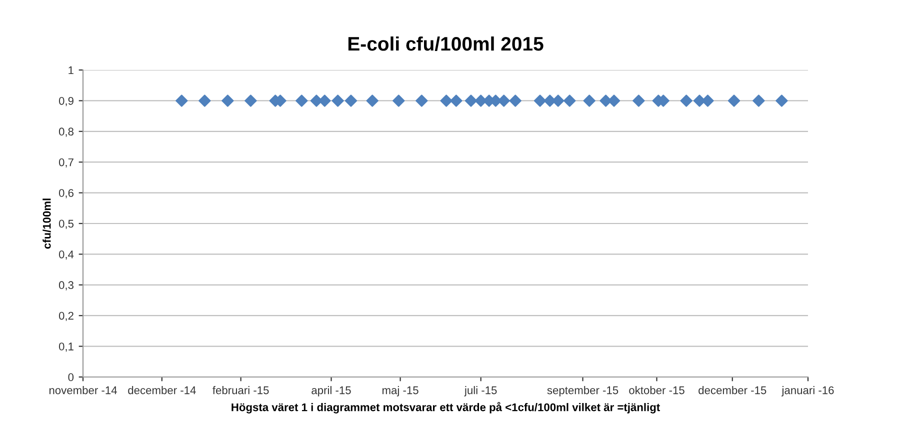 This screenshot has width=911, height=435. Describe the element at coordinates (656, 390) in the screenshot. I see `x-tick-label: oktober -15` at that location.